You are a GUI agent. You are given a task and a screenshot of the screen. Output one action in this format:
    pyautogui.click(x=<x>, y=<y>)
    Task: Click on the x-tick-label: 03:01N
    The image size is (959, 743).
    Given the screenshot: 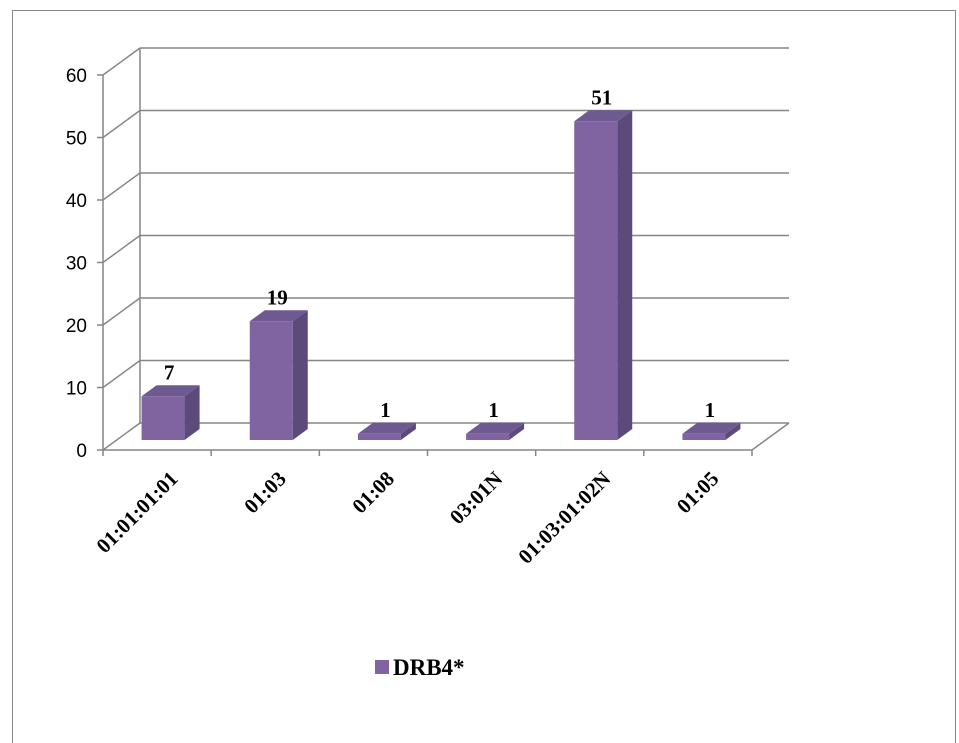 What is the action you would take?
    pyautogui.click(x=476, y=498)
    